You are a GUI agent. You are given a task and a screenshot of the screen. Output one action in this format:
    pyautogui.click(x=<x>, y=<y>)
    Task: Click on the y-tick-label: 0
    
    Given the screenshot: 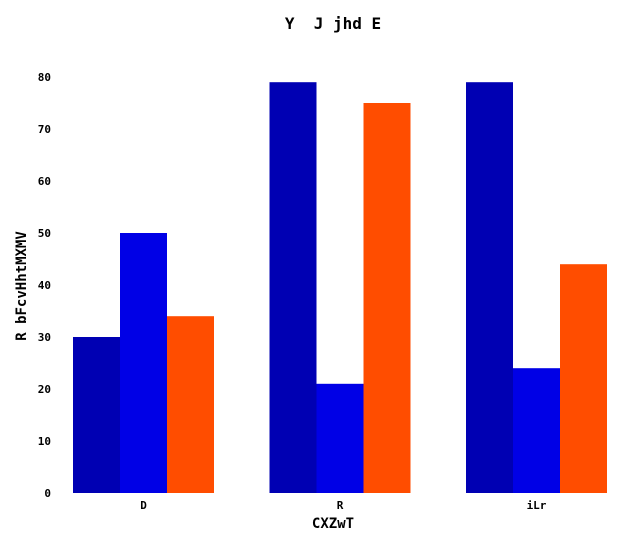 What is the action you would take?
    pyautogui.click(x=47, y=493)
    